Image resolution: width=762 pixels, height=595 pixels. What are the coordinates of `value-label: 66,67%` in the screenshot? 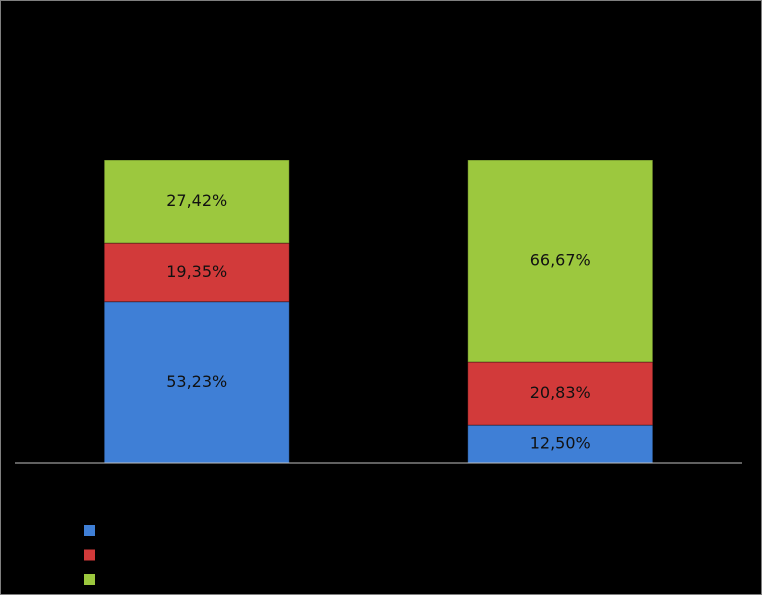 It's located at (560, 260).